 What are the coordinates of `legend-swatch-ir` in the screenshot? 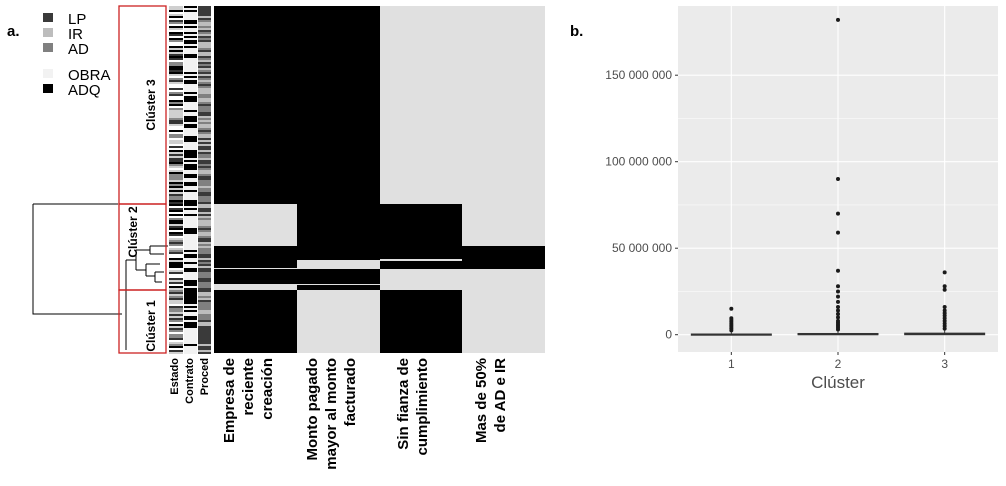 It's located at (48, 32).